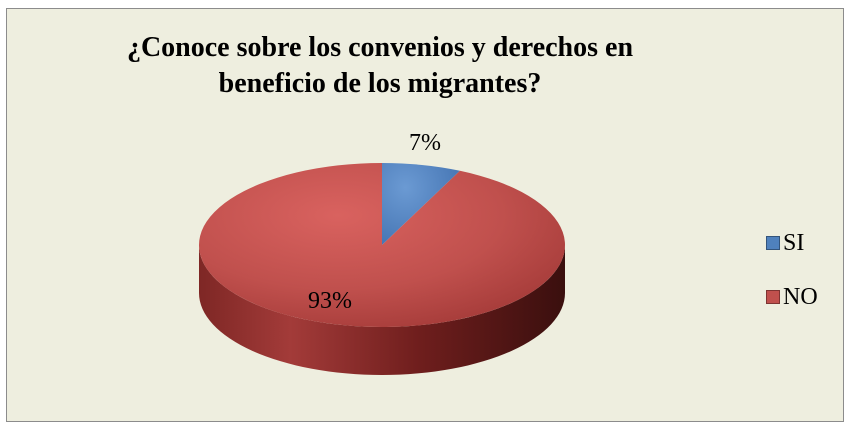 The height and width of the screenshot is (426, 854). Describe the element at coordinates (773, 297) in the screenshot. I see `legend-swatch-no` at that location.